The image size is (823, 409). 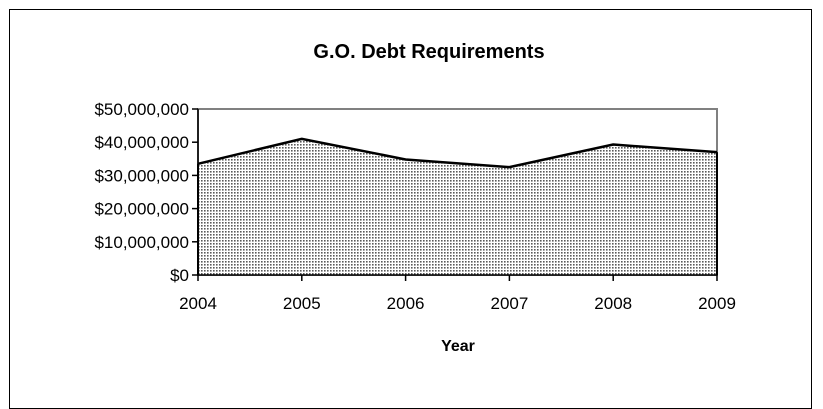 What do you see at coordinates (458, 346) in the screenshot?
I see `x-axis-label: Year` at bounding box center [458, 346].